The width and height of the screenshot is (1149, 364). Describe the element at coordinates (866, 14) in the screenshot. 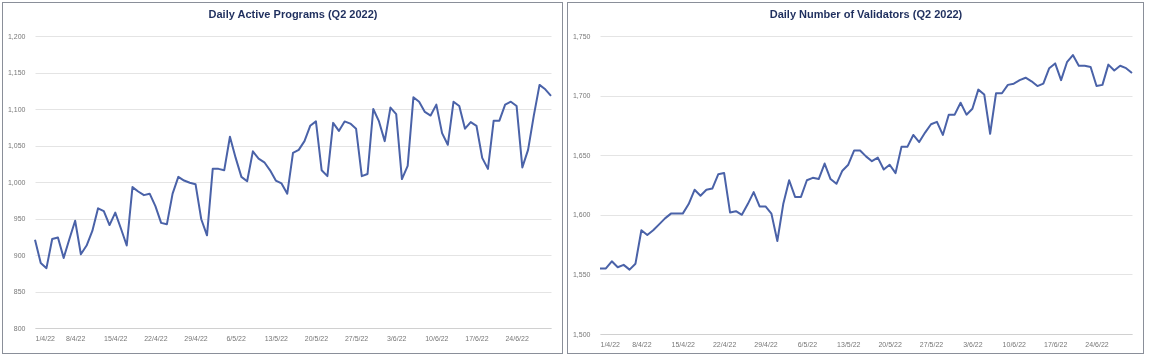

I see `chart-title: Daily Number of Validators (Q2 2022)` at that location.